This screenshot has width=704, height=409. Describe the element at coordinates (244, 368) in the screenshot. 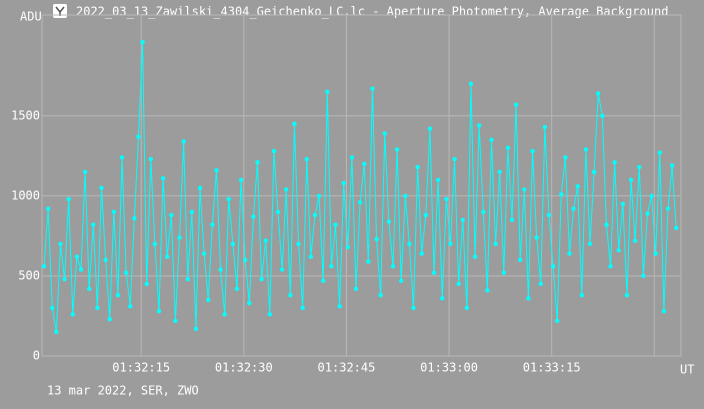

I see `x-tick-label: 01:32:30` at that location.